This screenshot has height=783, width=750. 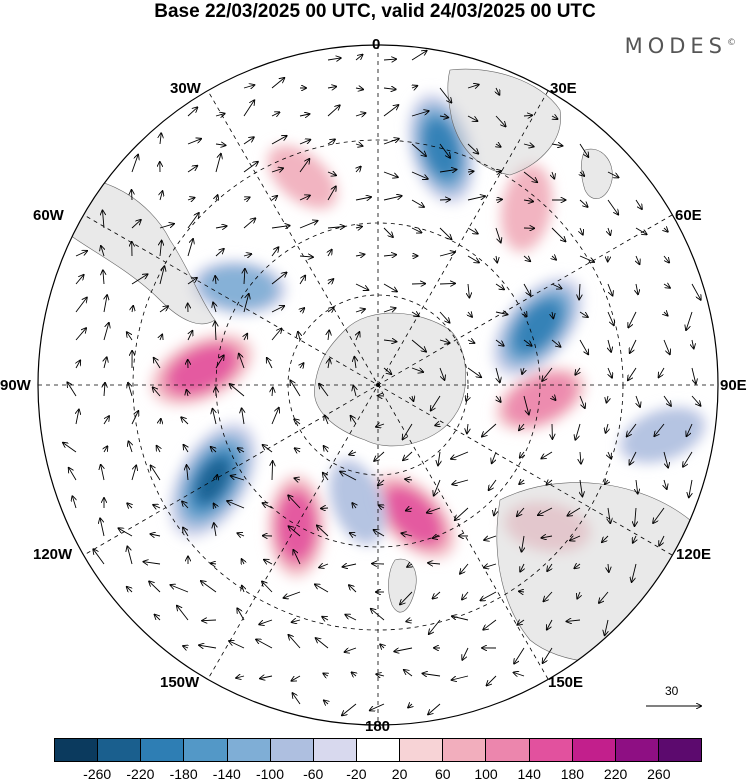 I want to click on colorbar-tick-label: -260, so click(x=97, y=774).